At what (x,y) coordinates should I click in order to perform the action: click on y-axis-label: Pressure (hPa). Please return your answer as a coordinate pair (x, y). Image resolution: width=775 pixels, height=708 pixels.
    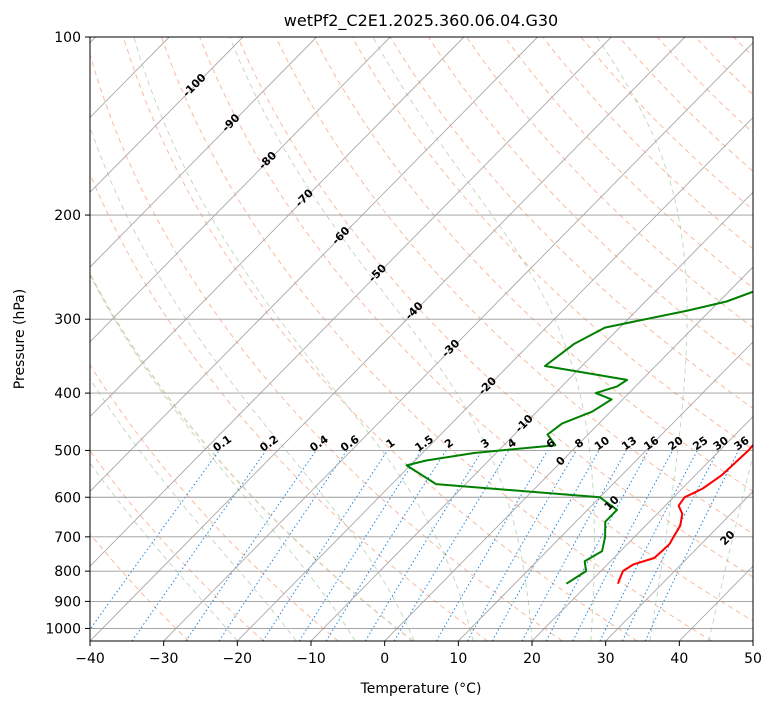
    Looking at the image, I should click on (20, 339).